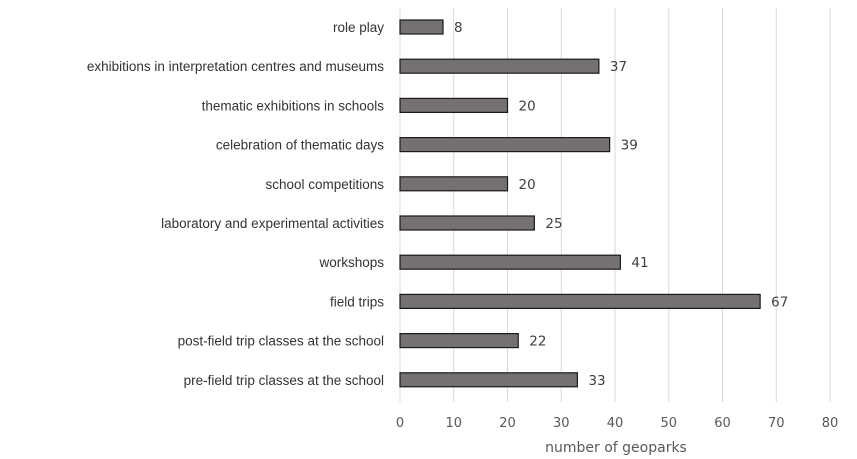 The width and height of the screenshot is (857, 459). I want to click on x-tick-label: 20, so click(507, 423).